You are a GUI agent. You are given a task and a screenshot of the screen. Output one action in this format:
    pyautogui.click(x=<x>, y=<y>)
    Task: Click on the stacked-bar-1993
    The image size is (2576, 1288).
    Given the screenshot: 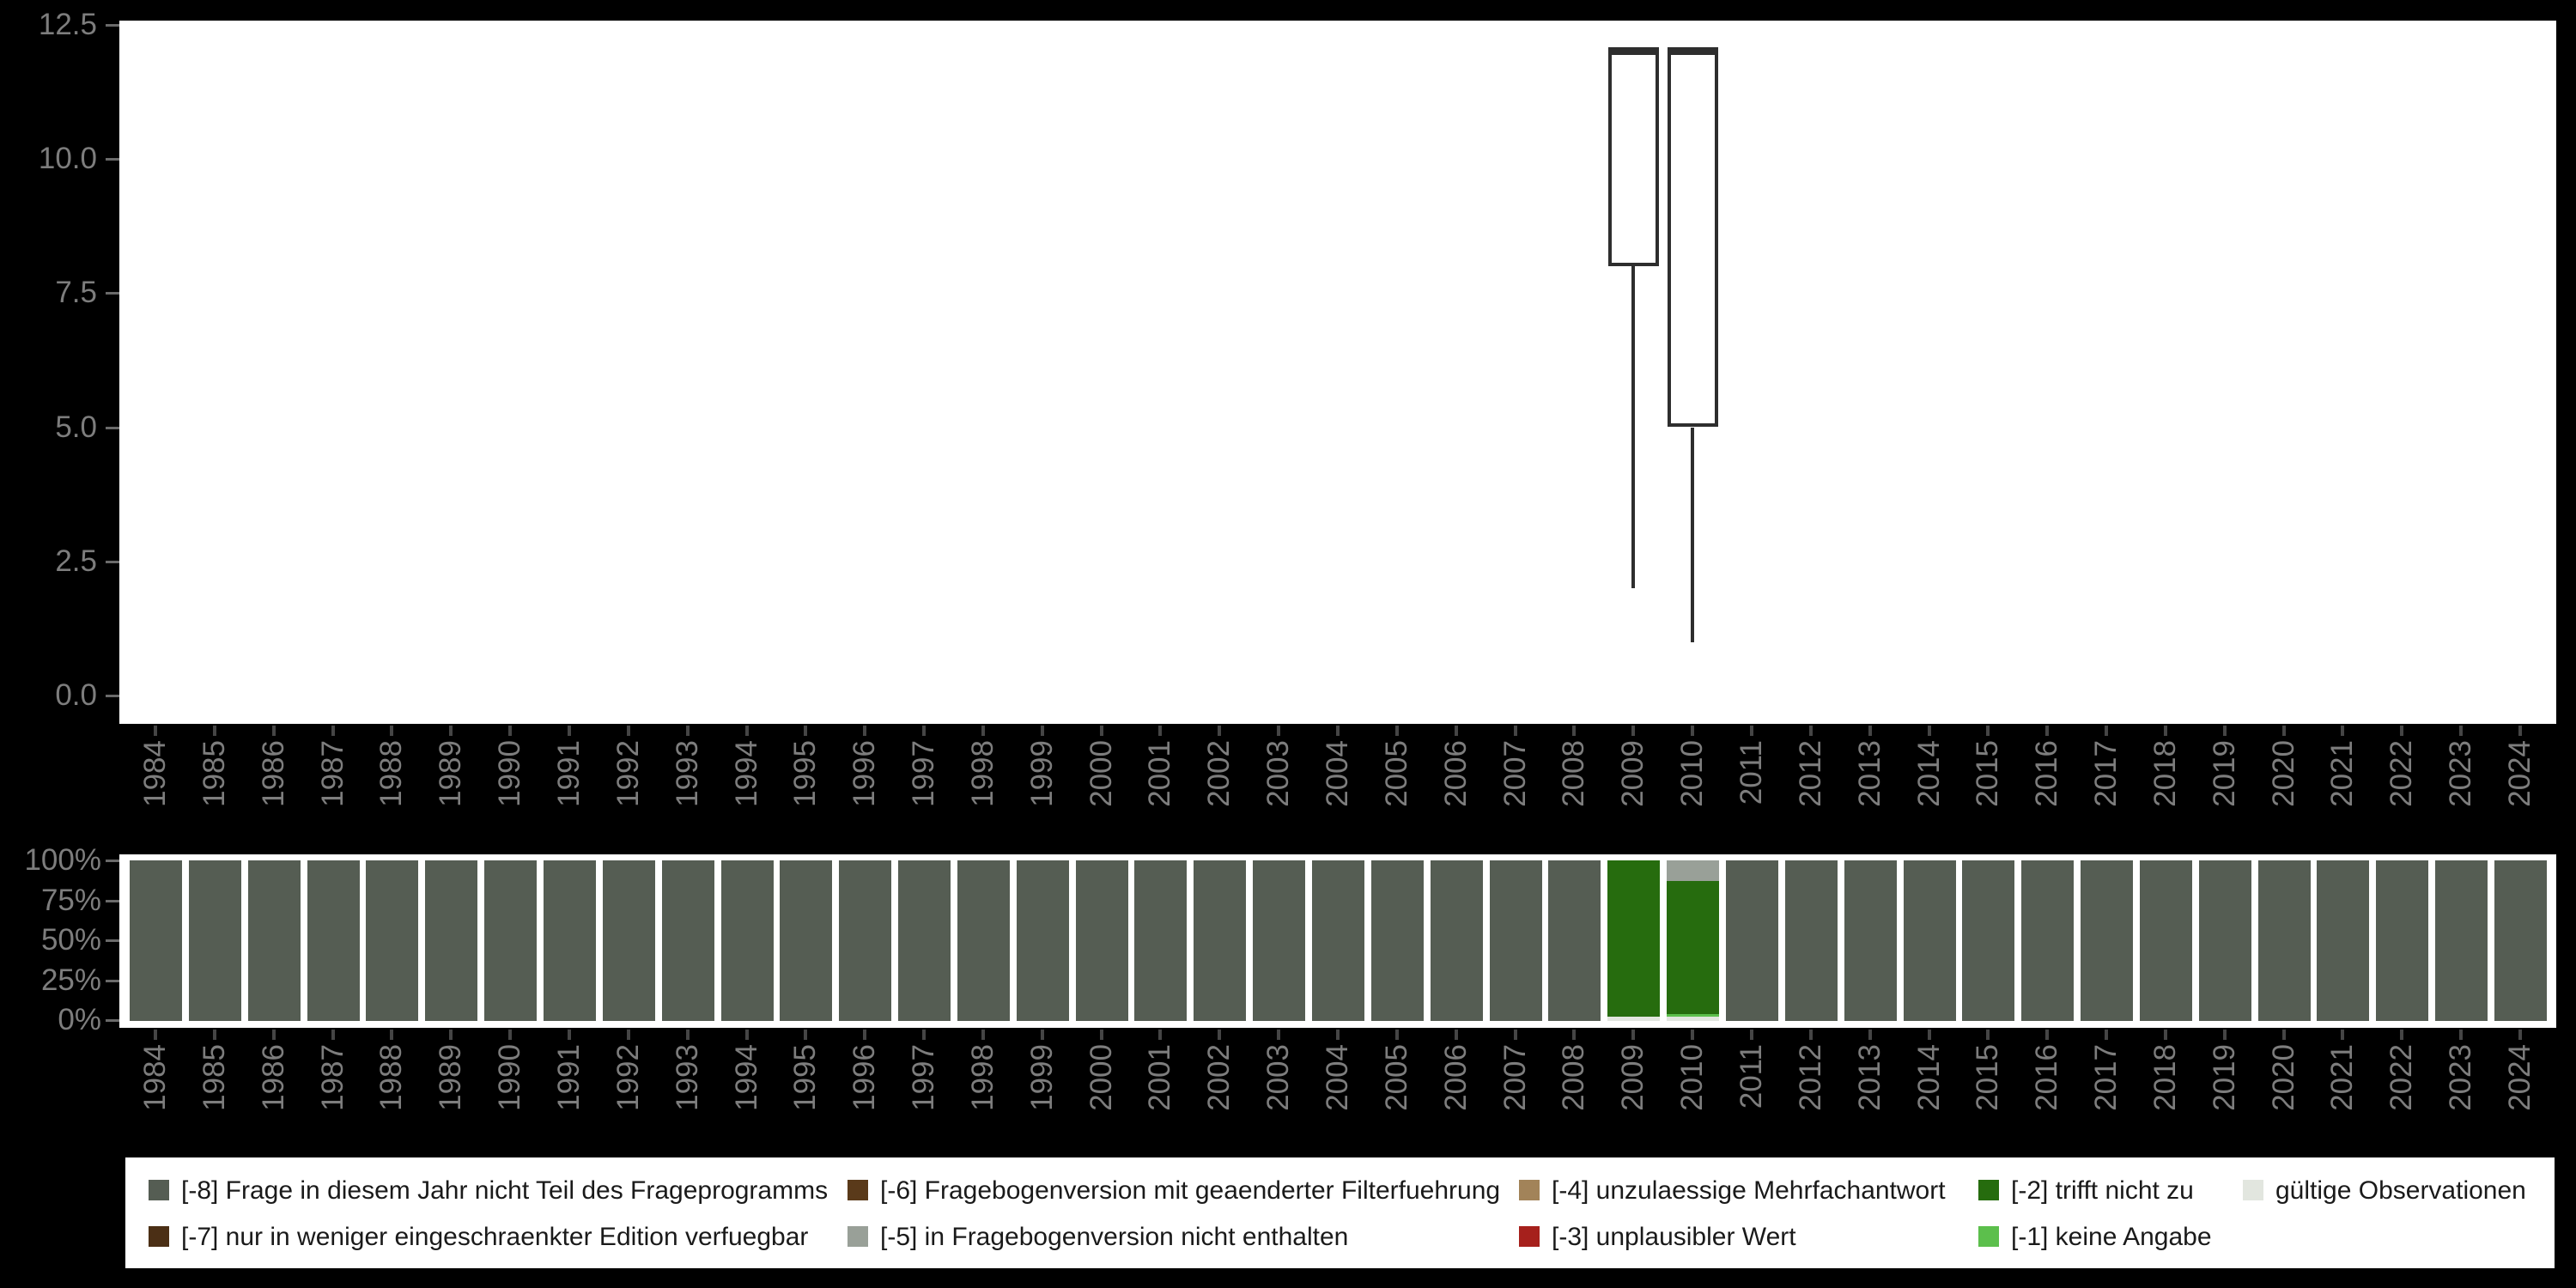 What is the action you would take?
    pyautogui.click(x=688, y=940)
    